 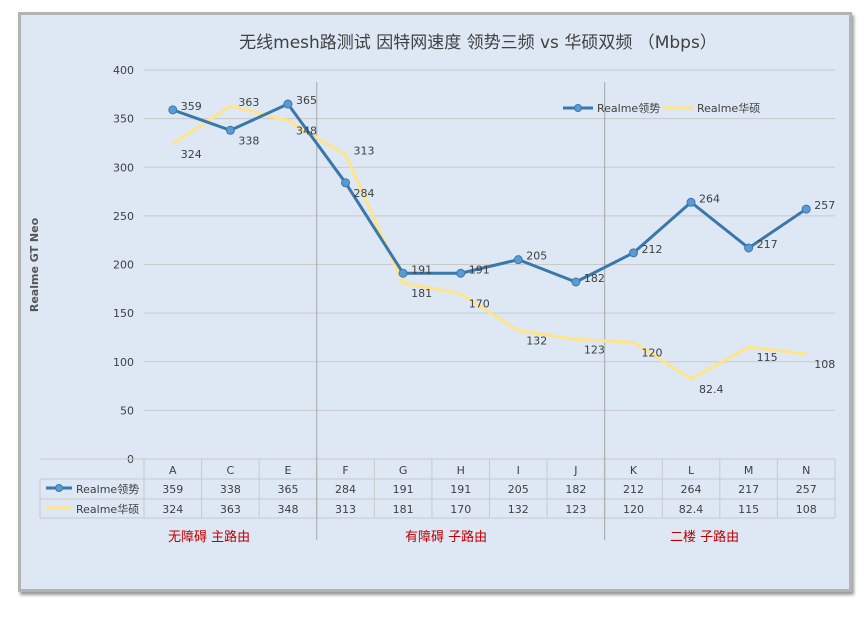 What do you see at coordinates (767, 357) in the screenshot?
I see `data-label: 115` at bounding box center [767, 357].